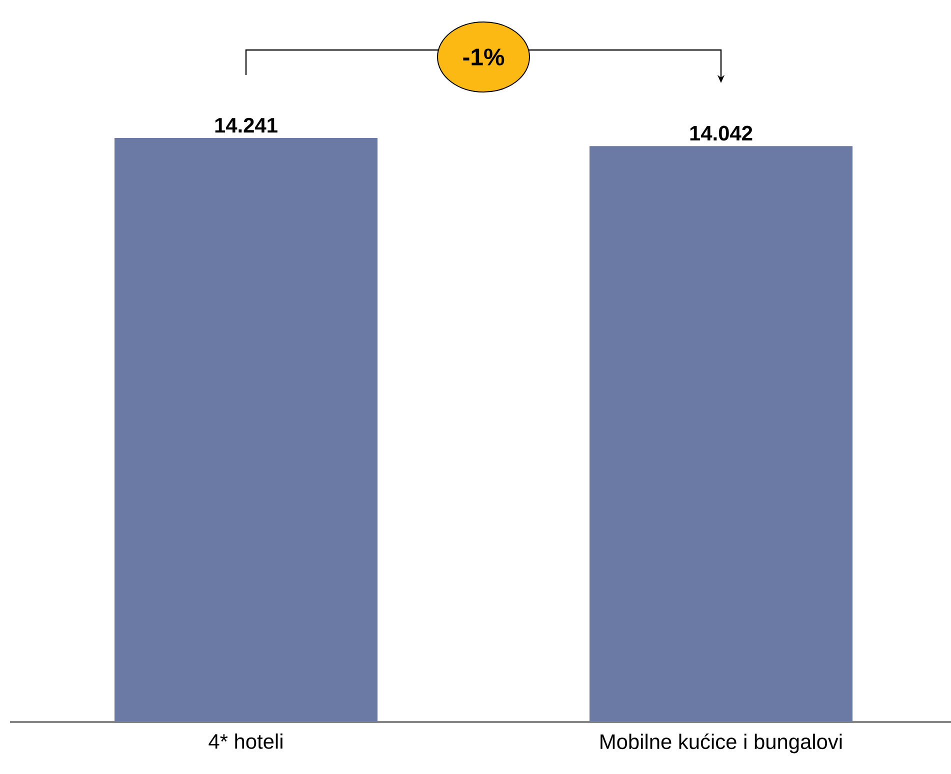  I want to click on data-label: 14.042, so click(721, 133).